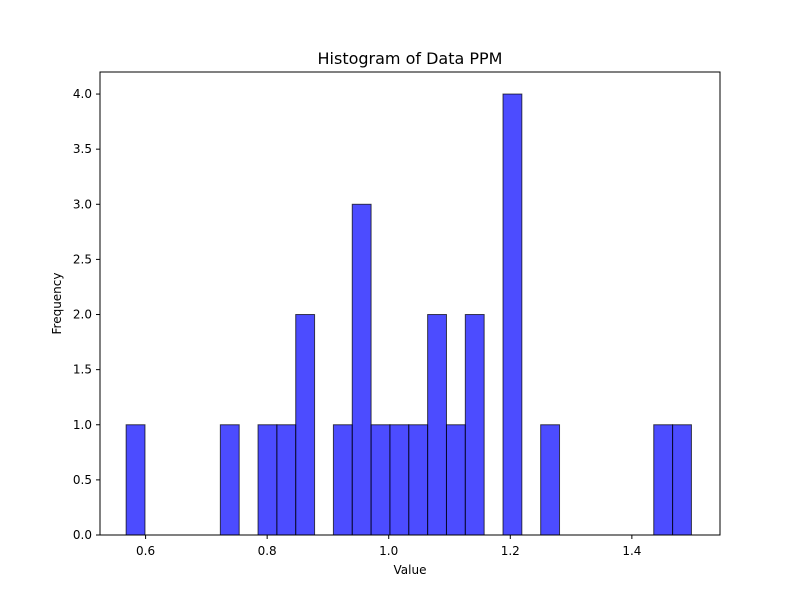 The width and height of the screenshot is (800, 600). I want to click on y-tick-label: 3.5, so click(82, 149).